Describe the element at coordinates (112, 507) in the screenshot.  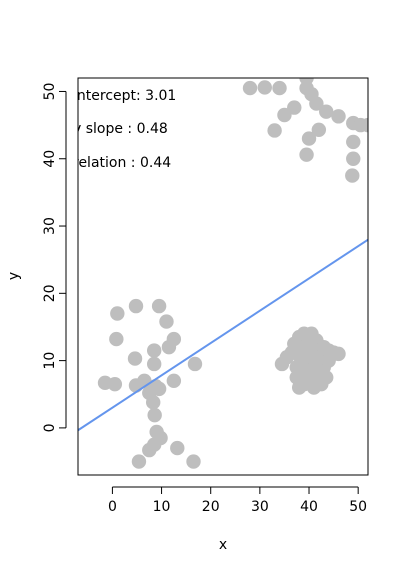
I see `x-tick-label: 0` at that location.